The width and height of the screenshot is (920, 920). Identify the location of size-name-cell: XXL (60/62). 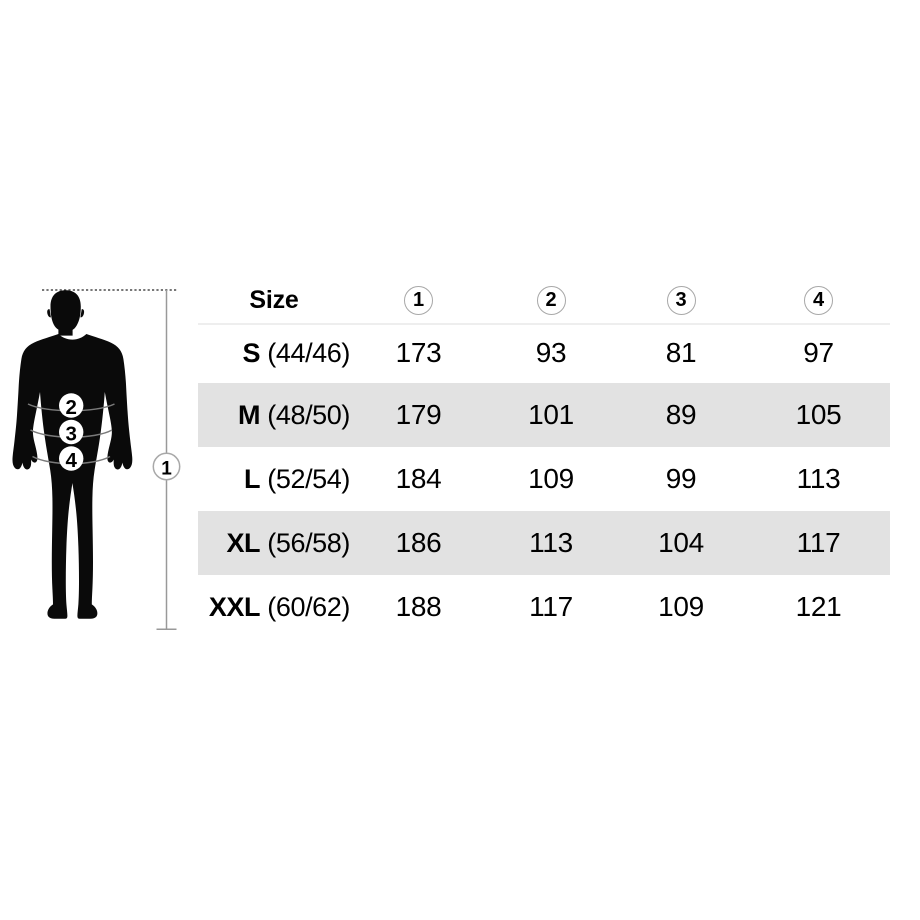
(274, 607).